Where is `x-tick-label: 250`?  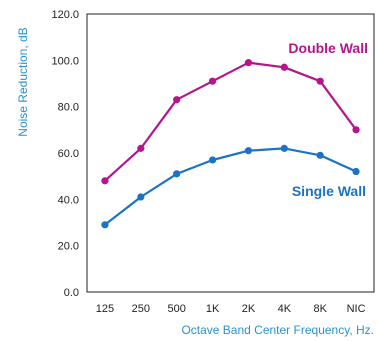 x-tick-label: 250 is located at coordinates (141, 309).